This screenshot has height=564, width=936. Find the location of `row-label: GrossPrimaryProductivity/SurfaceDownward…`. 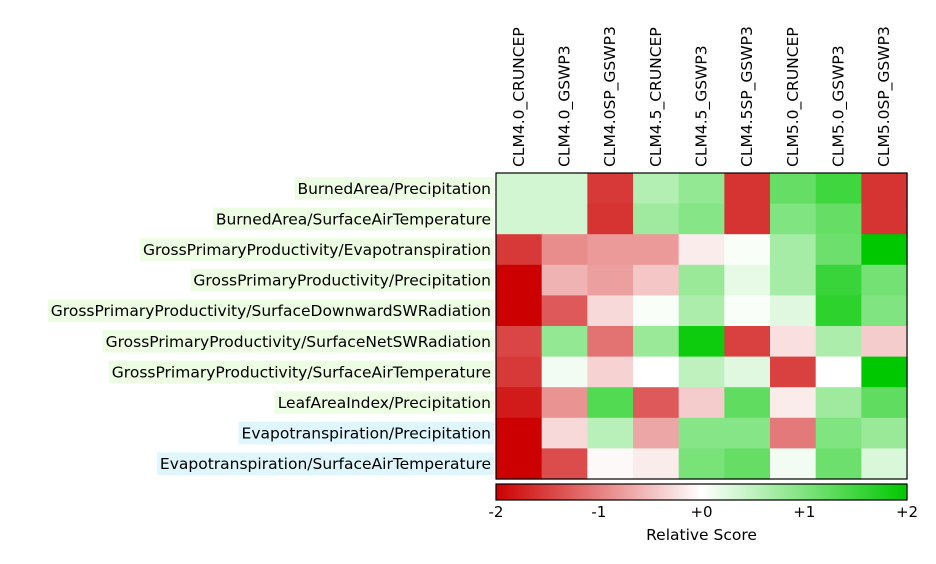

row-label: GrossPrimaryProductivity/SurfaceDownward… is located at coordinates (271, 311).